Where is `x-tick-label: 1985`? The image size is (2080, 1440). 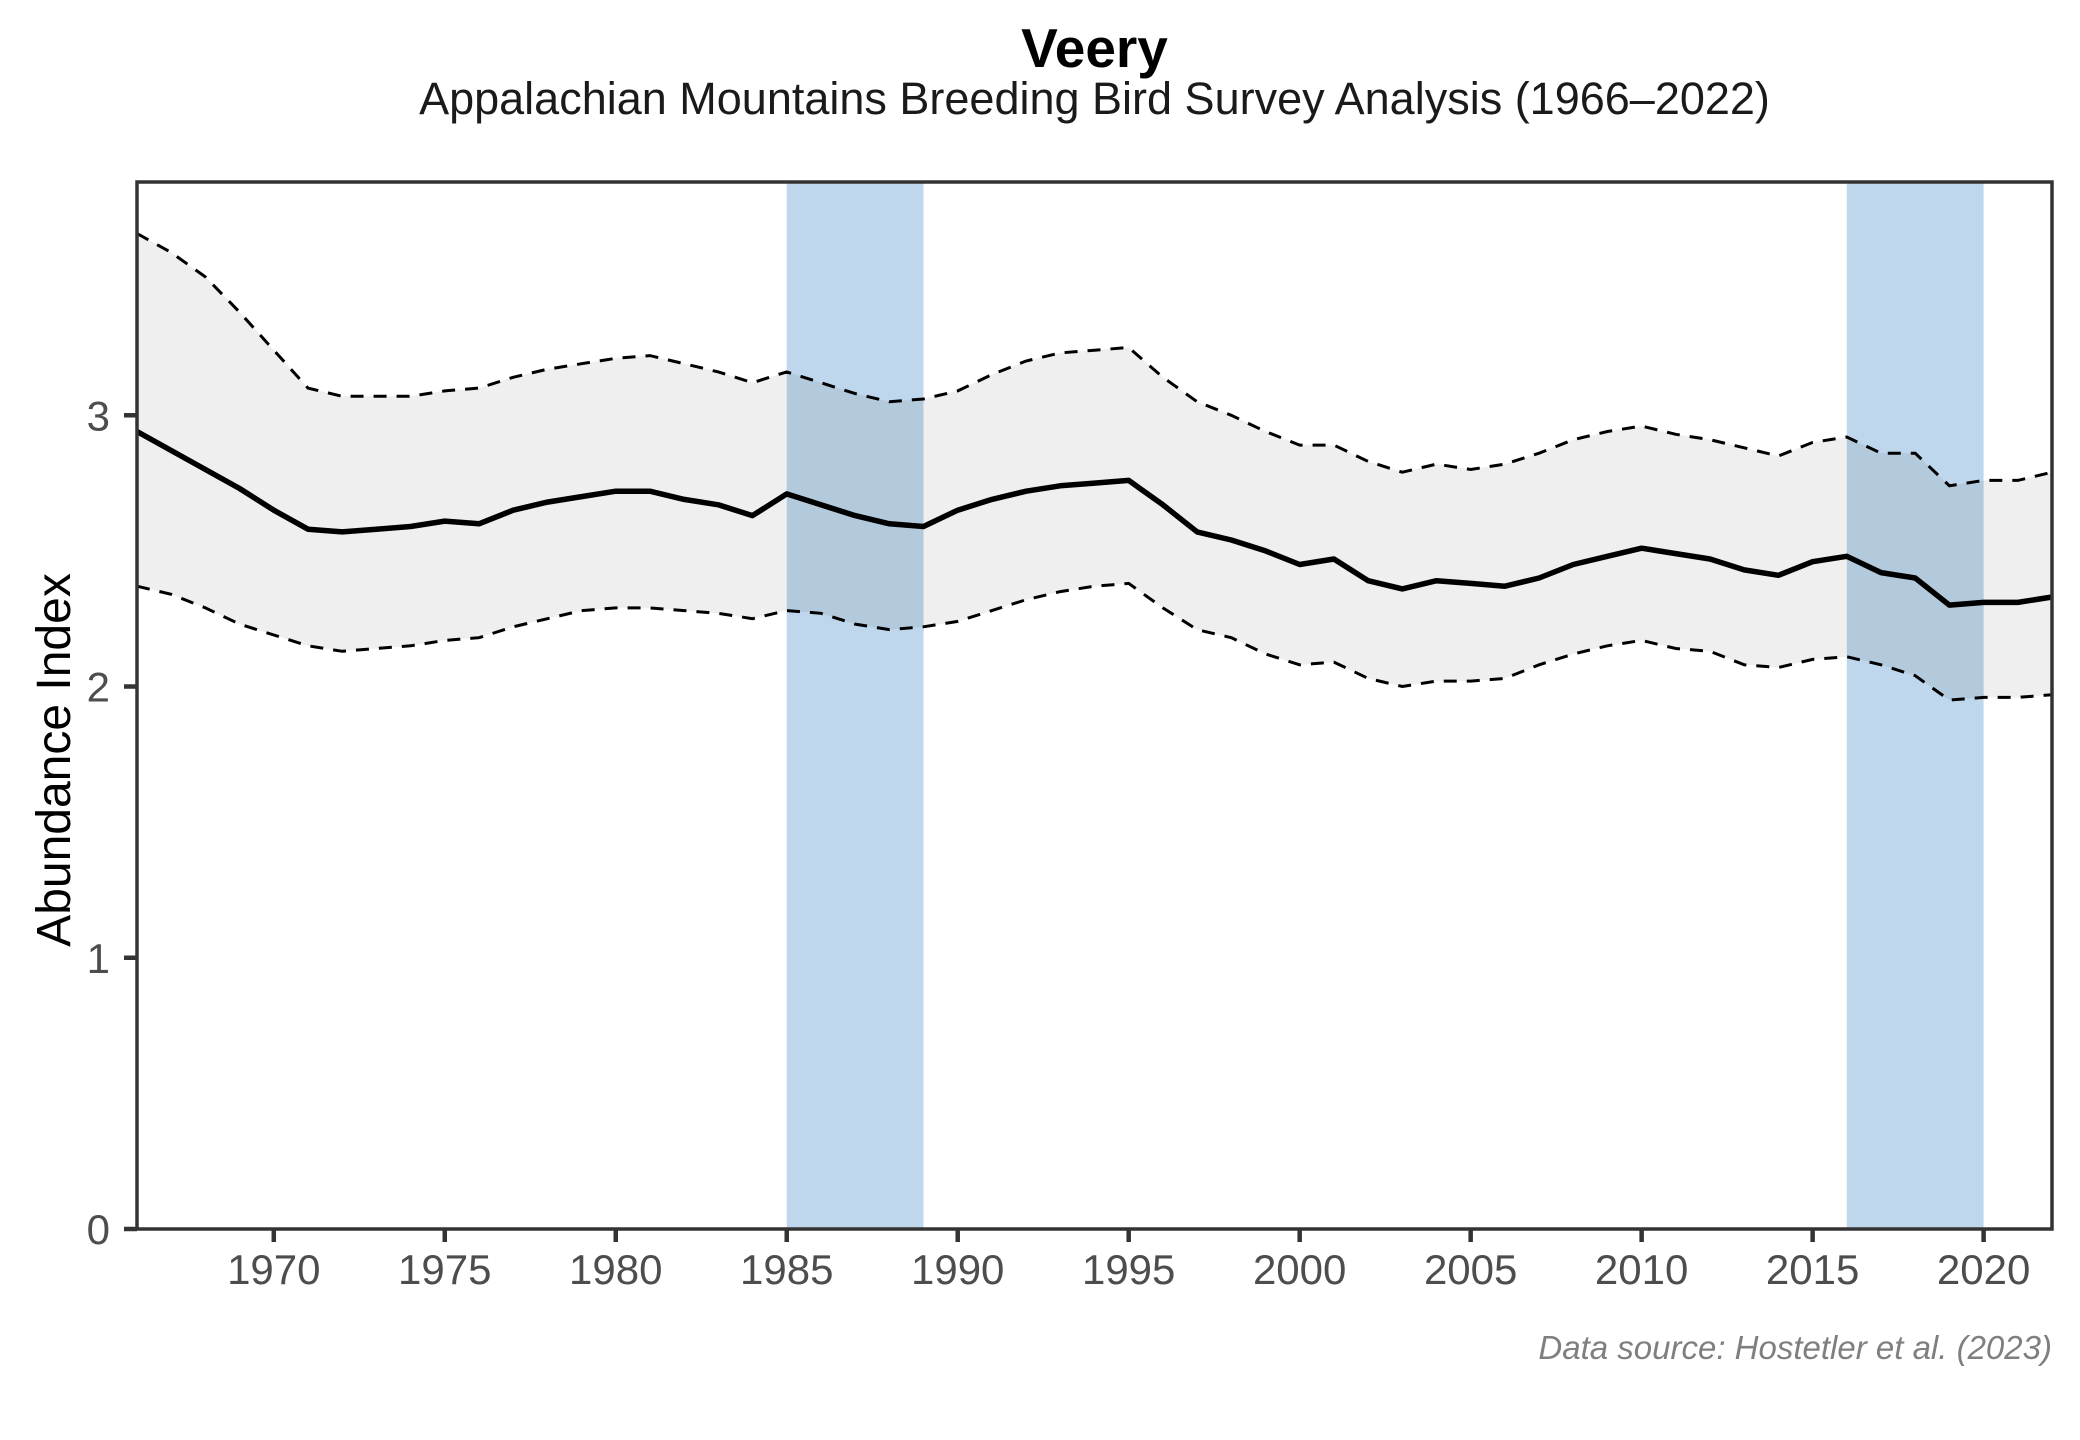
x-tick-label: 1985 is located at coordinates (786, 1269).